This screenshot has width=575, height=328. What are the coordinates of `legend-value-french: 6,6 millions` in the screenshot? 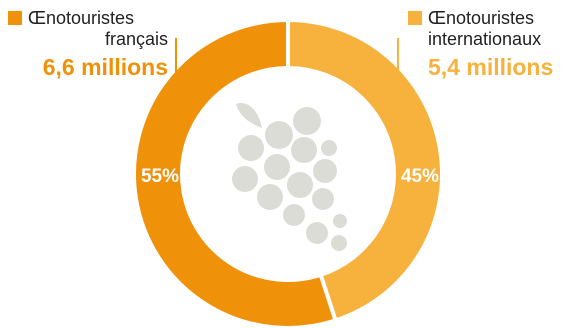 It's located at (105, 67).